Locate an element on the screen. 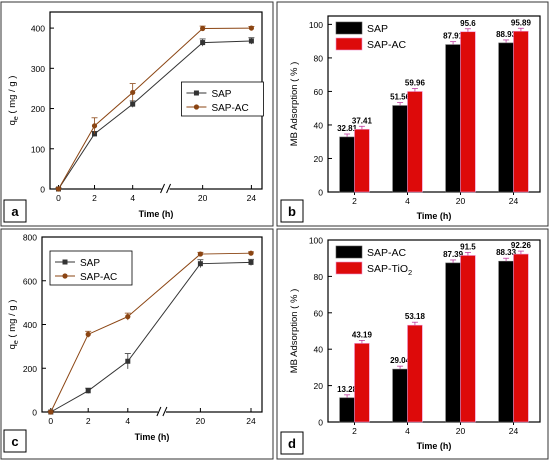 This screenshot has width=550, height=467. bar-value-label: 51.56 is located at coordinates (400, 97).